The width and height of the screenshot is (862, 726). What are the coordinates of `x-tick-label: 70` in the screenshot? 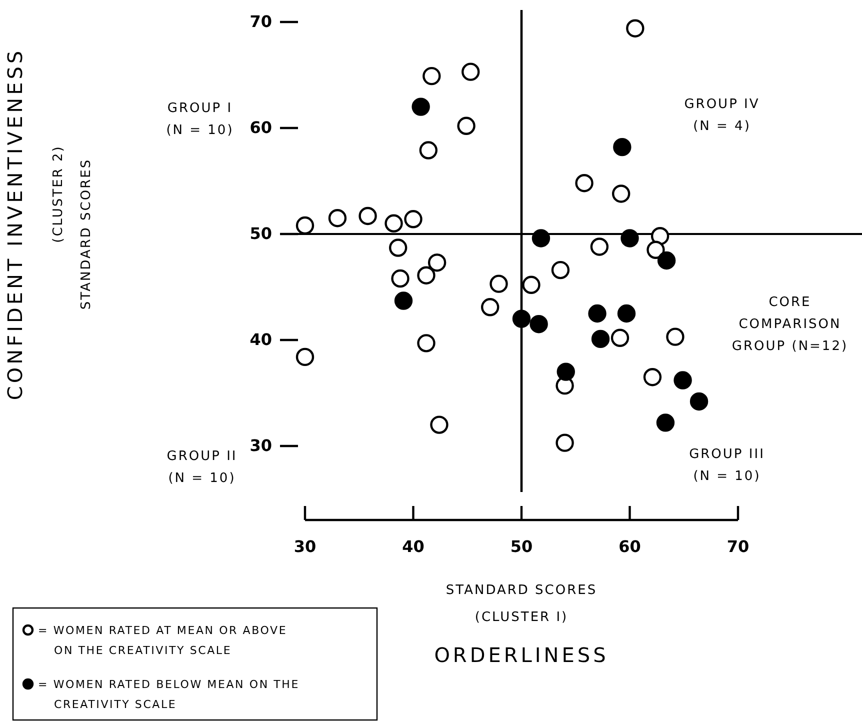 It's located at (738, 546).